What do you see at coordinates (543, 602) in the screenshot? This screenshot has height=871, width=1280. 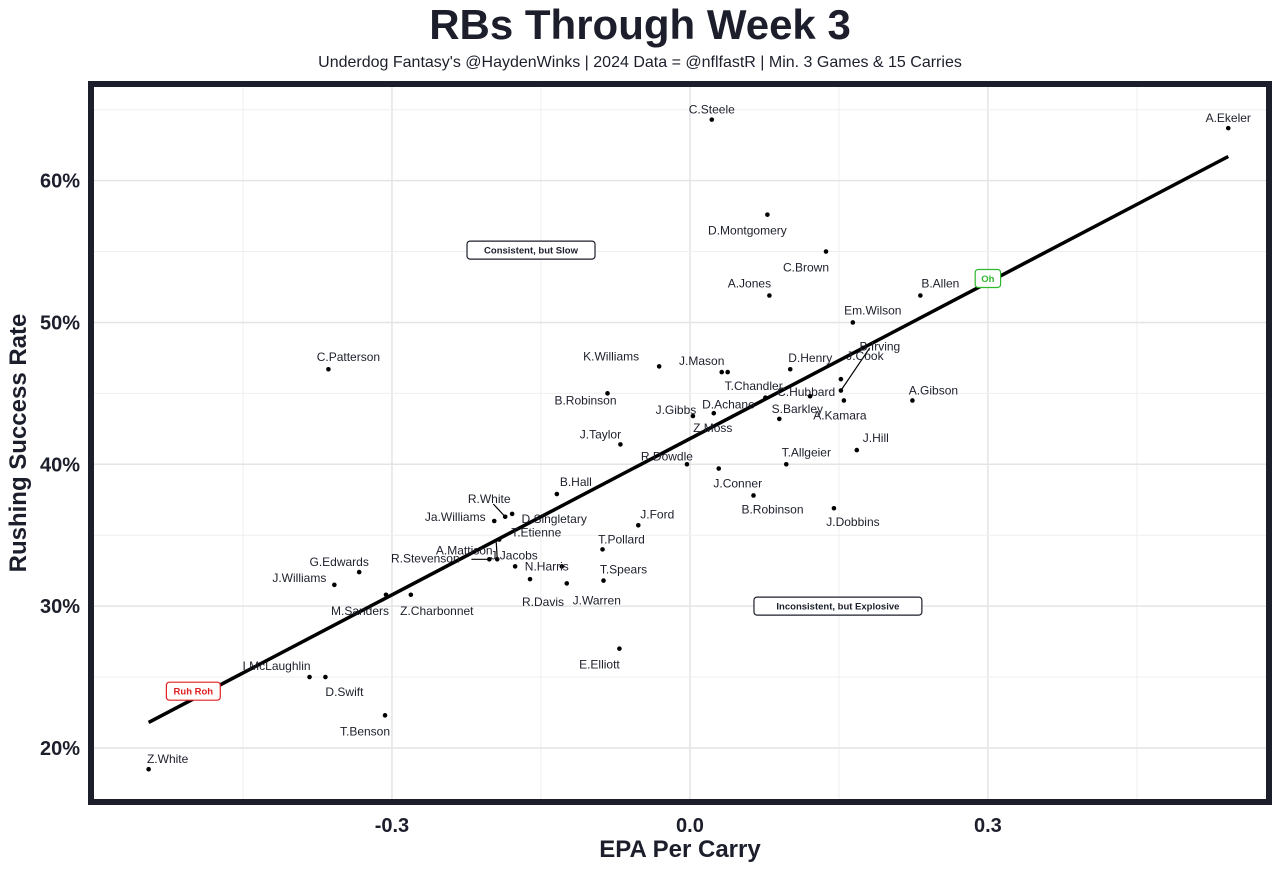 I see `data-label: R.Davis` at bounding box center [543, 602].